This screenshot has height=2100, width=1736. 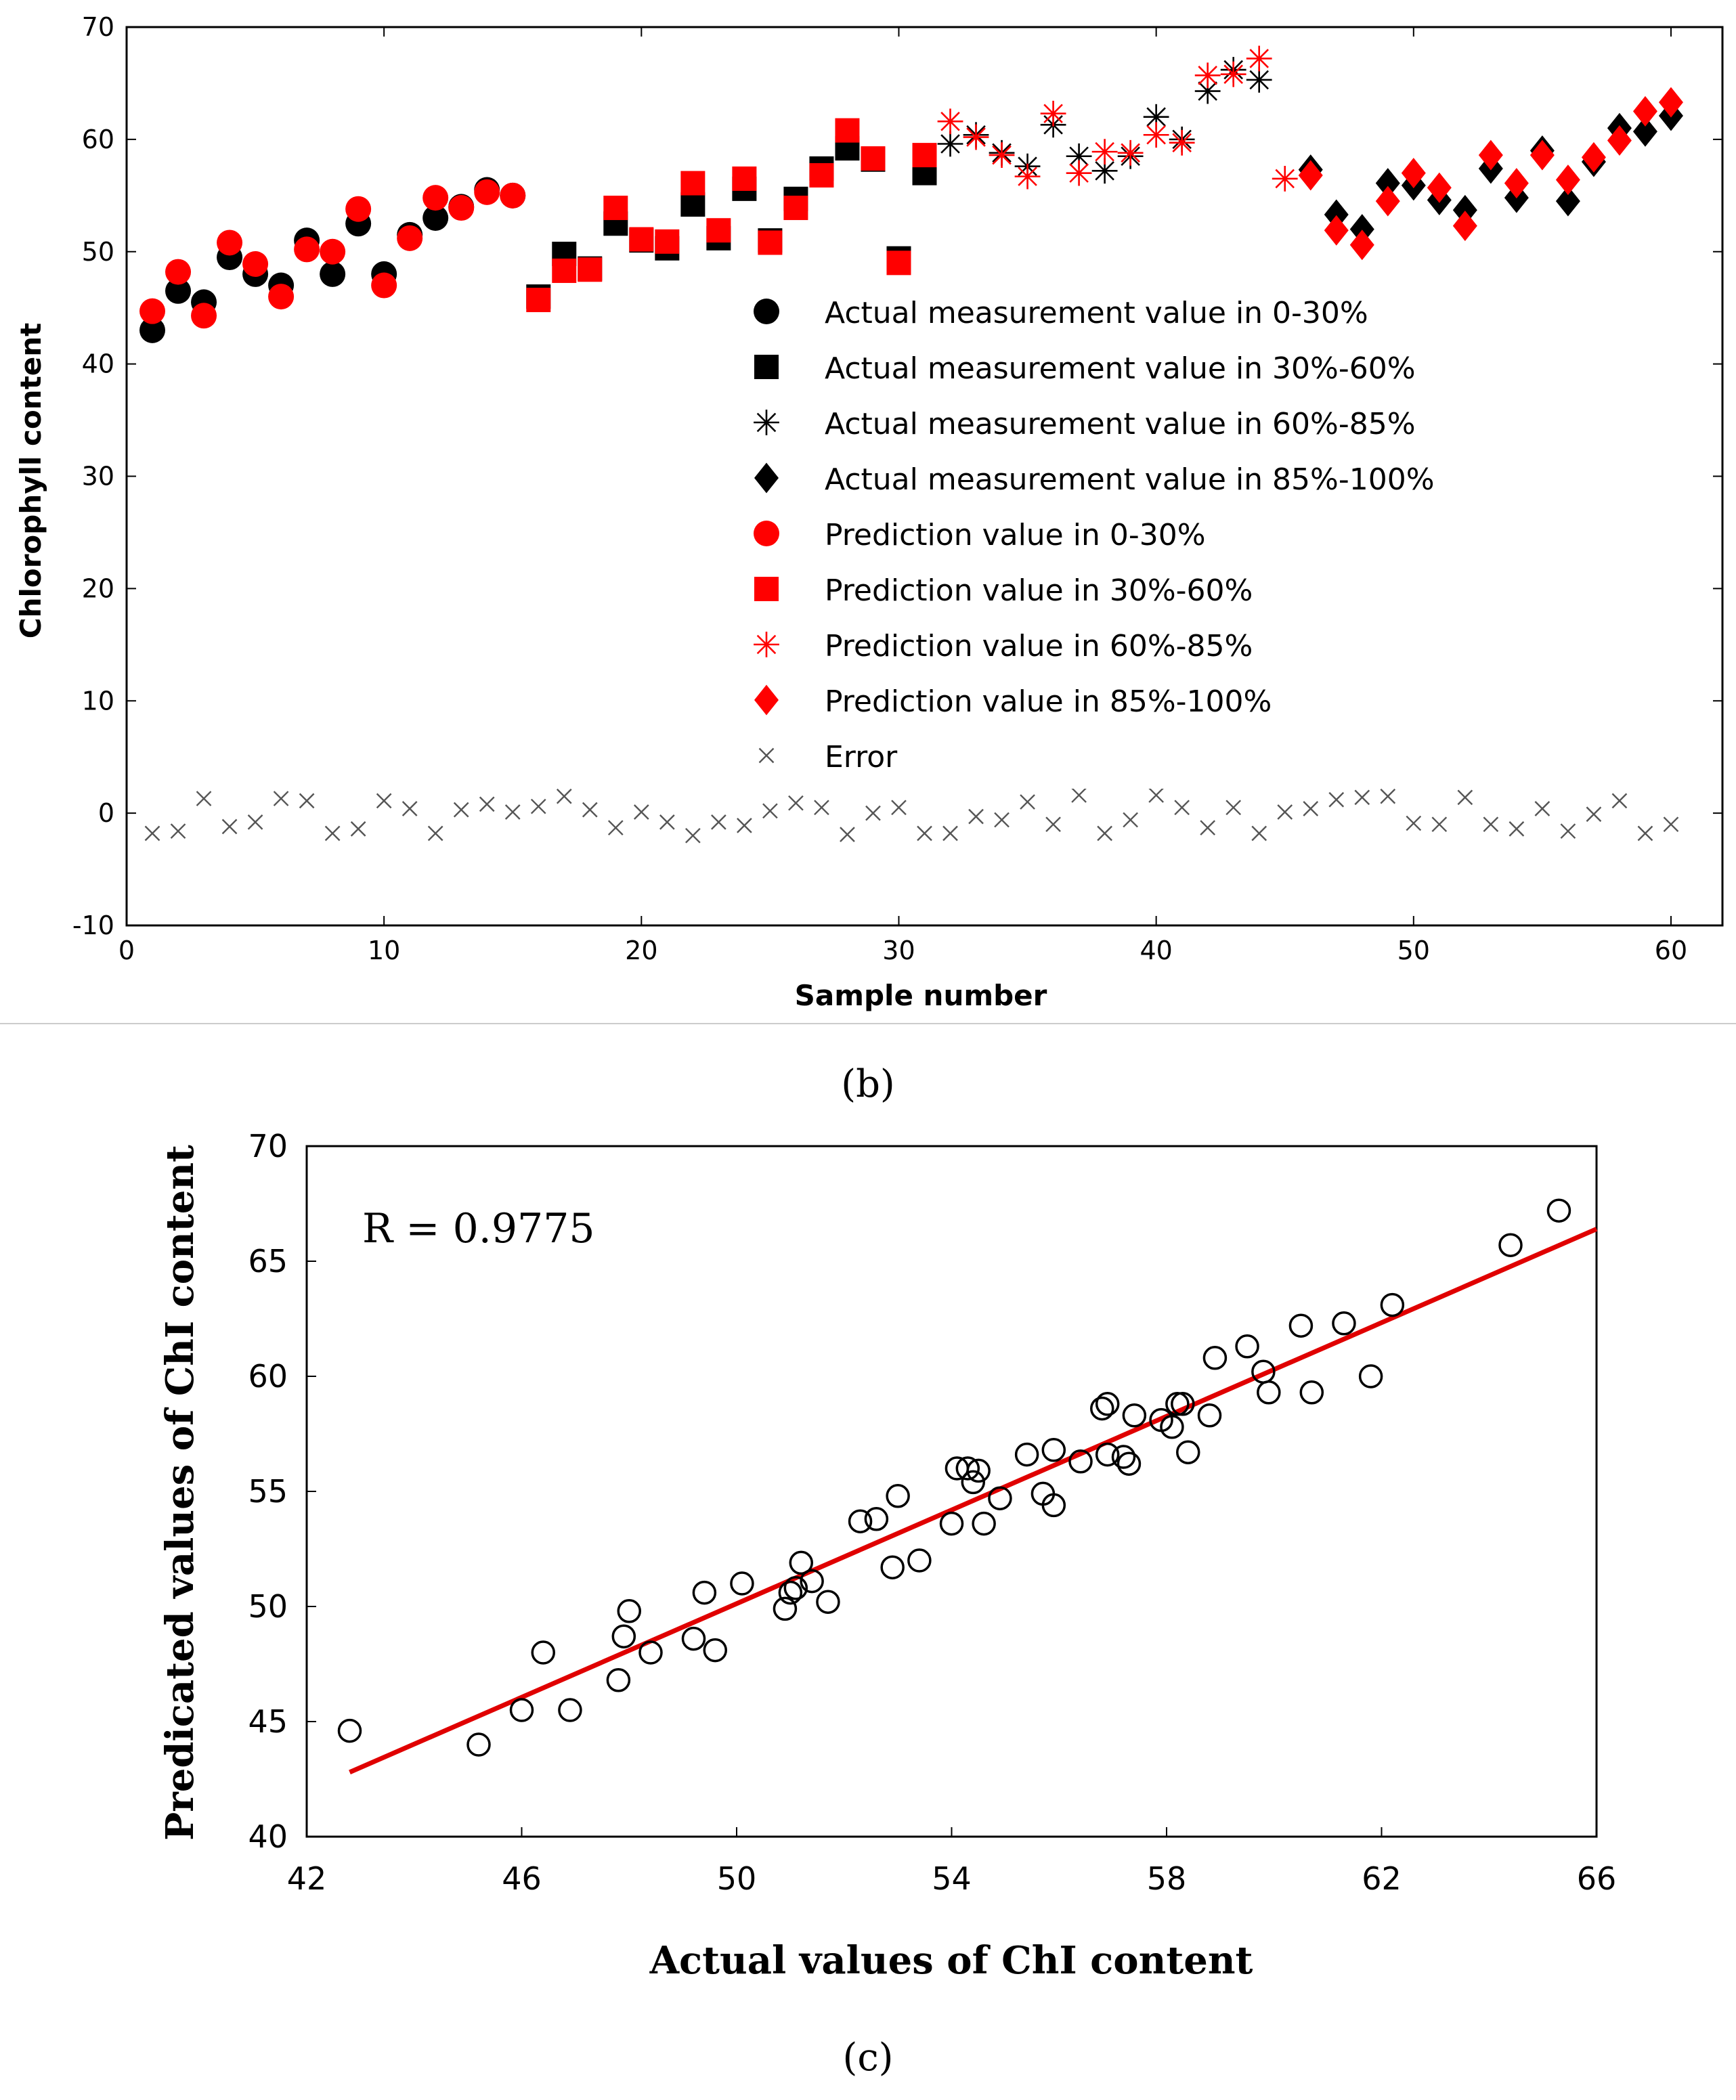 I want to click on chart-c-y-tick-label: 50, so click(x=268, y=1606).